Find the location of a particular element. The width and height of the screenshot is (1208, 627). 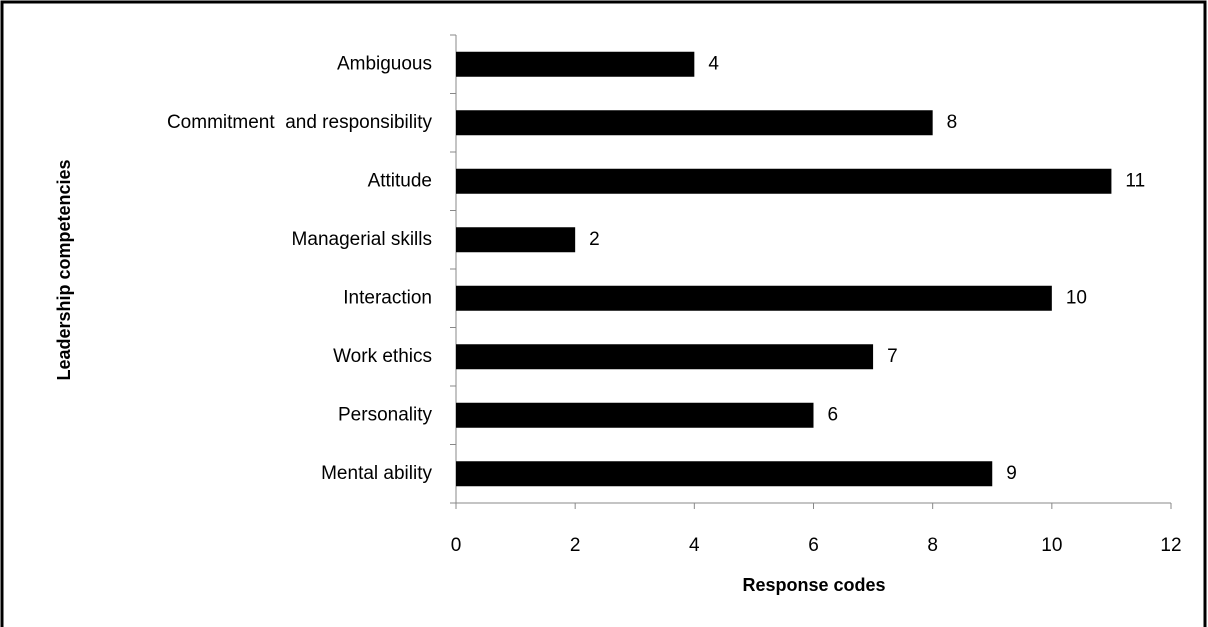

data-label: 7 is located at coordinates (892, 356).